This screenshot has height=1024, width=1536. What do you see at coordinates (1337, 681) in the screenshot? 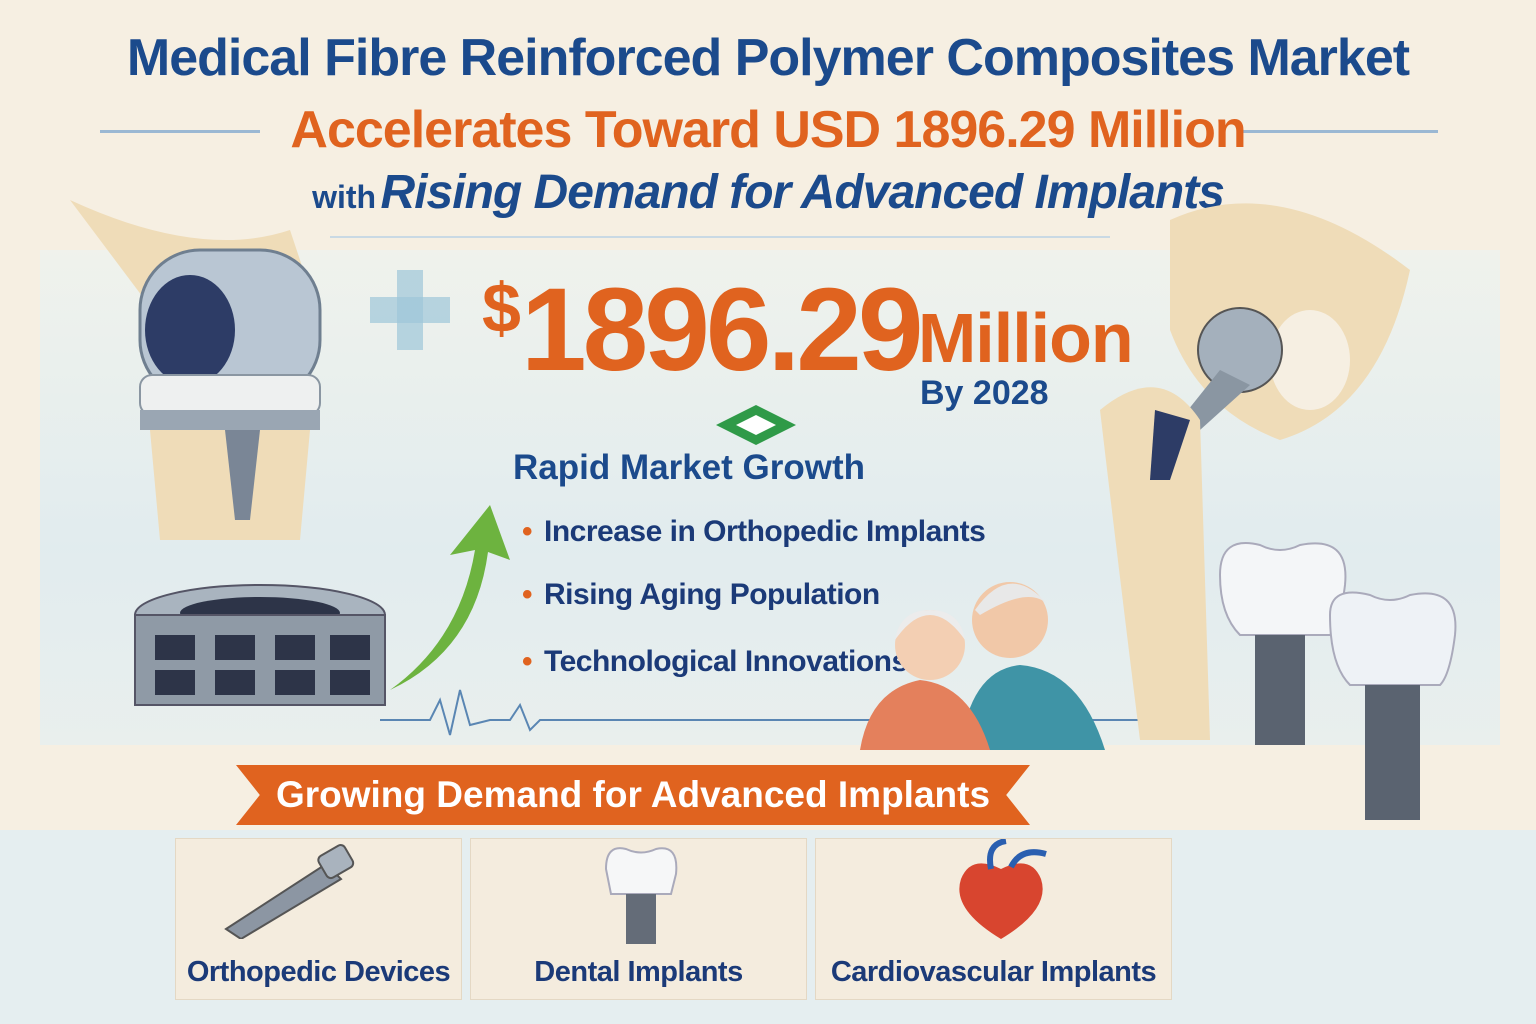
I see `dental-implants-illustration` at bounding box center [1337, 681].